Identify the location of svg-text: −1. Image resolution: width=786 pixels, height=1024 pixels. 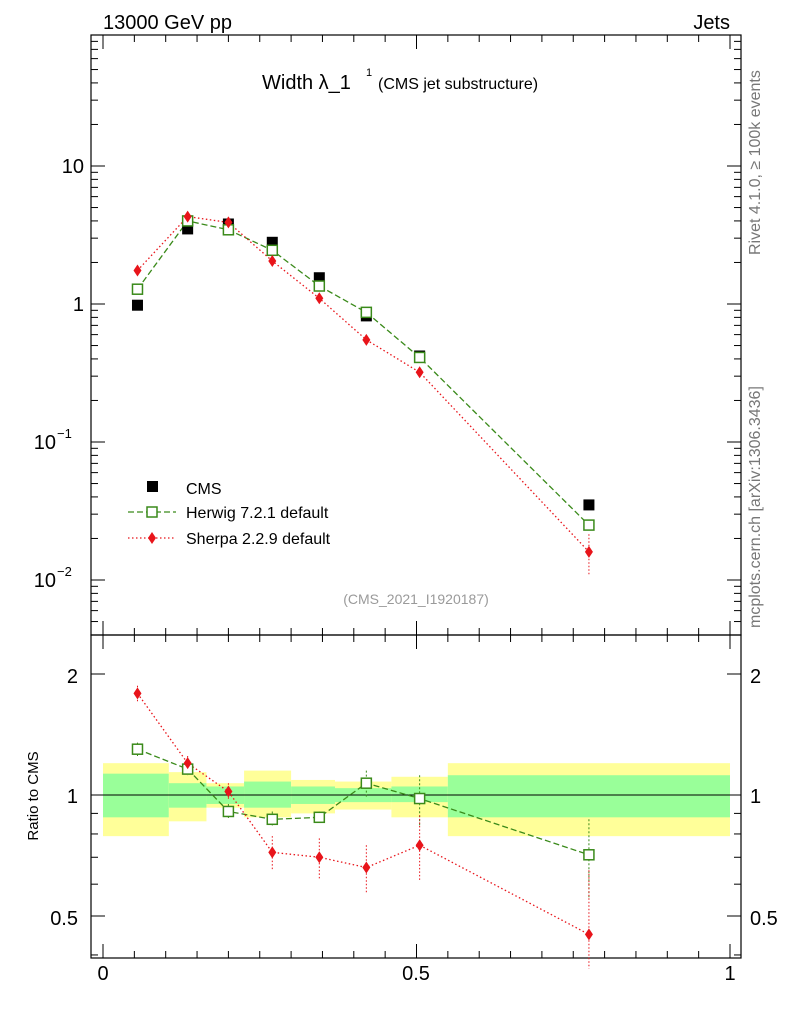
(64, 433).